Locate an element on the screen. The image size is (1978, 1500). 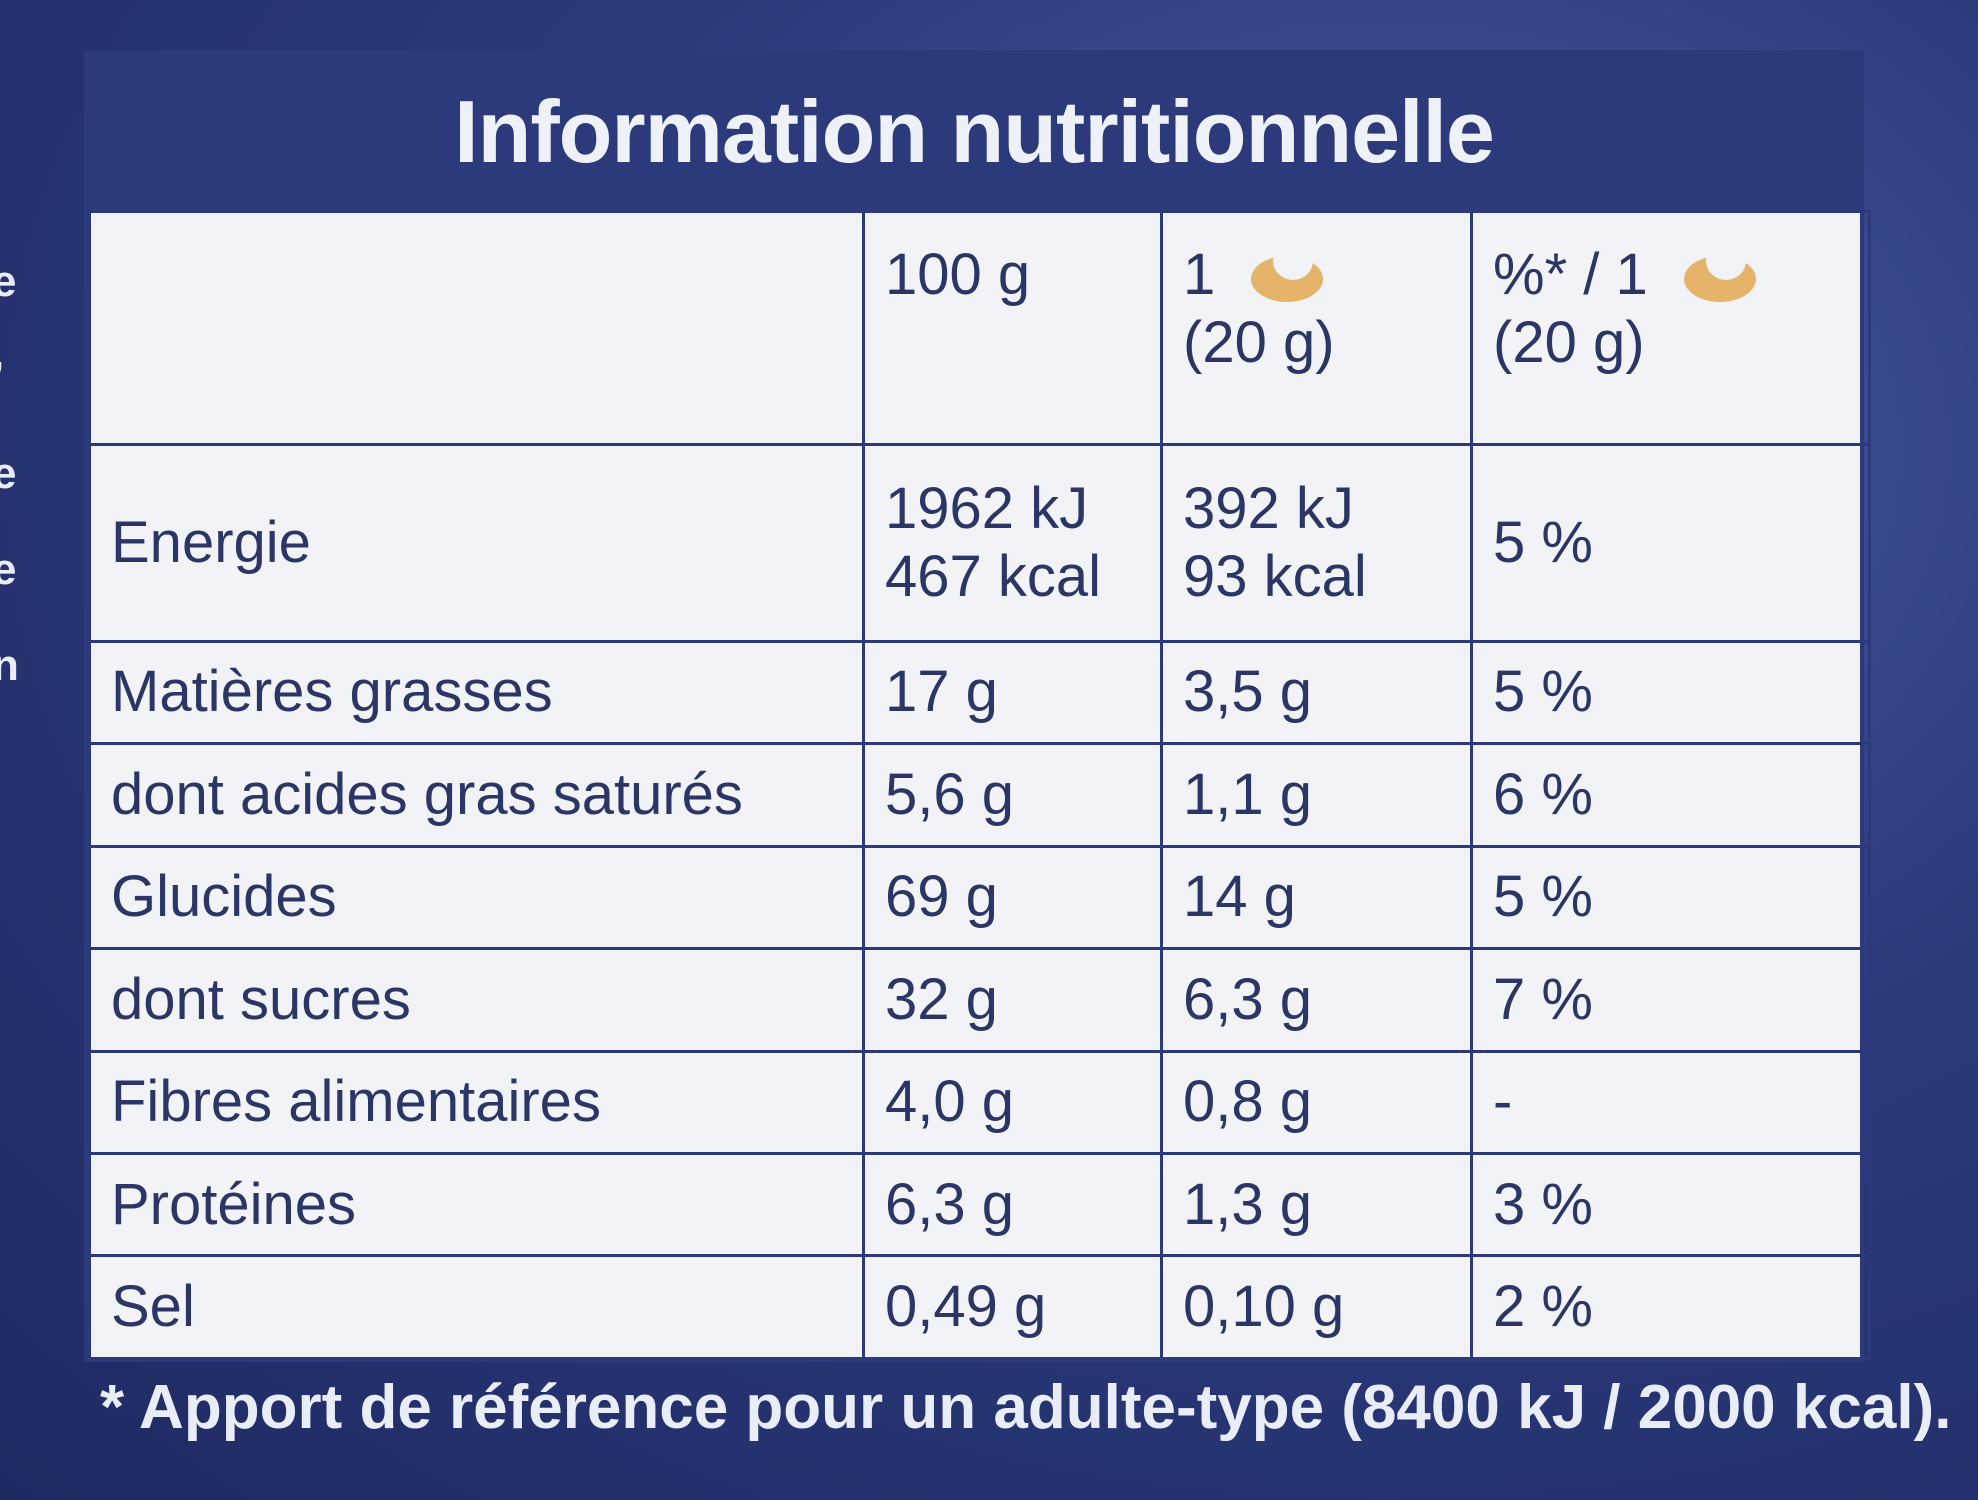
row-label: Fibres alimentaires is located at coordinates (476, 1102).